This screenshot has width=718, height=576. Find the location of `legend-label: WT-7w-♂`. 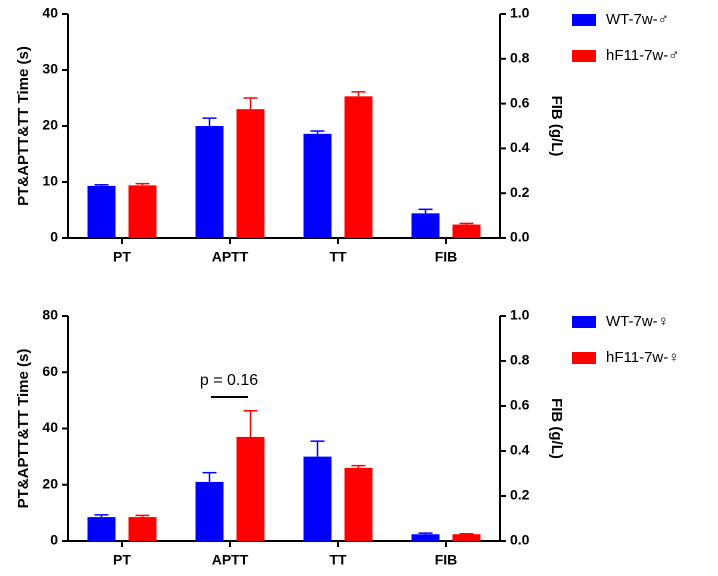

legend-label: WT-7w-♂ is located at coordinates (637, 19).